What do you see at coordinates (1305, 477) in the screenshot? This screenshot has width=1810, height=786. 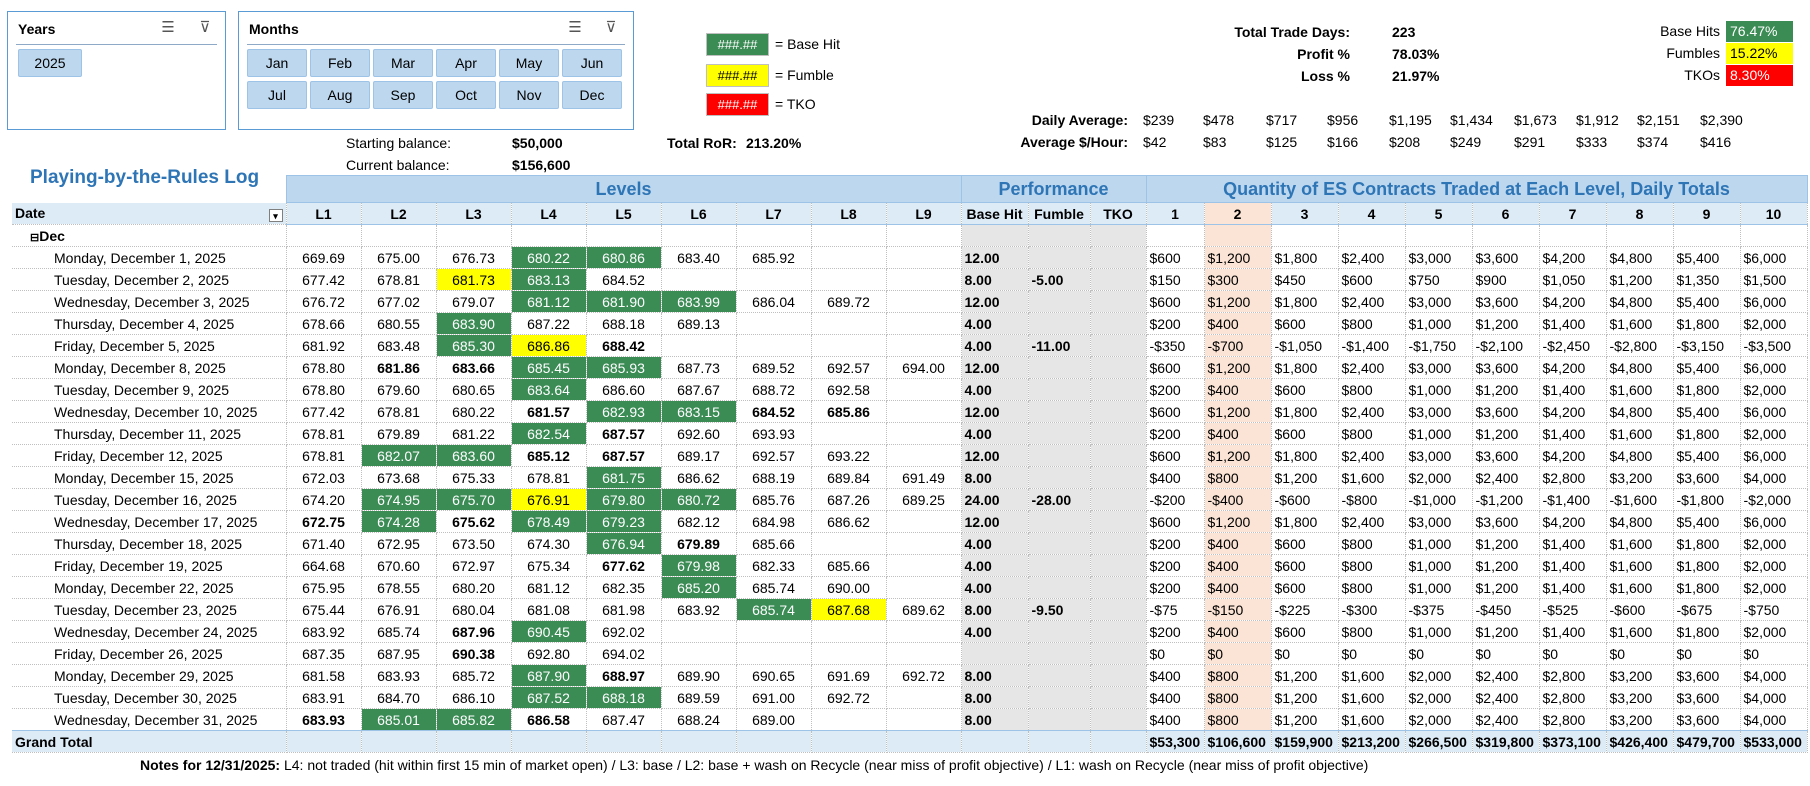 I see `quantity-cell: $1,200` at bounding box center [1305, 477].